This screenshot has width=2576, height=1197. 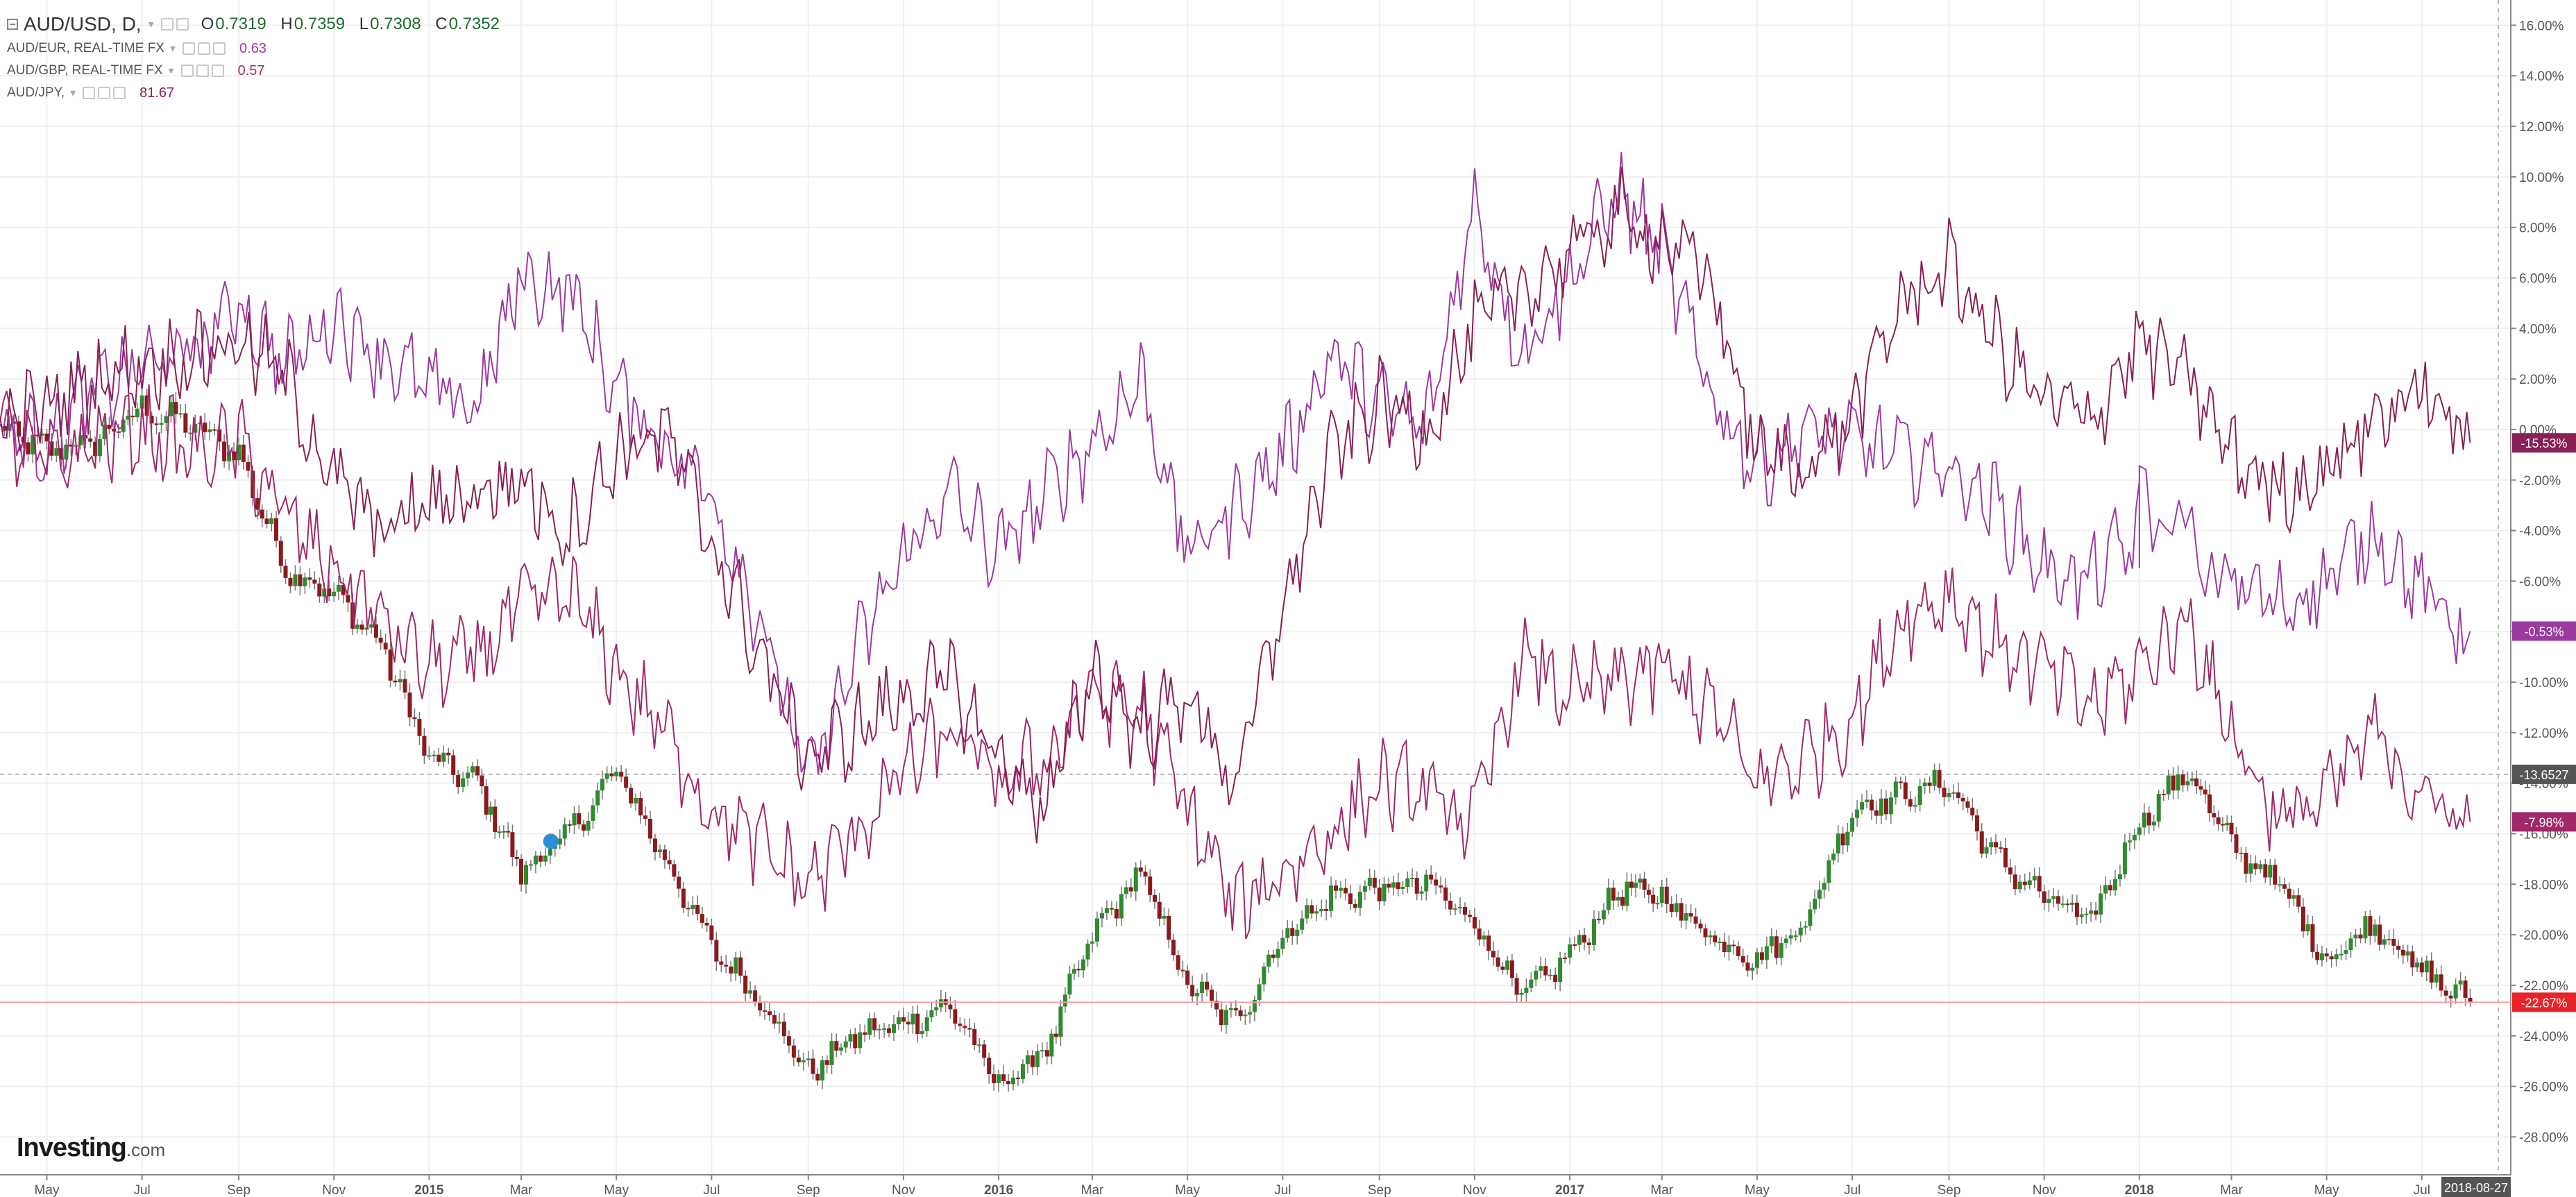 What do you see at coordinates (85, 48) in the screenshot?
I see `compare-symbol: AUD/EUR, REAL-TIME FX` at bounding box center [85, 48].